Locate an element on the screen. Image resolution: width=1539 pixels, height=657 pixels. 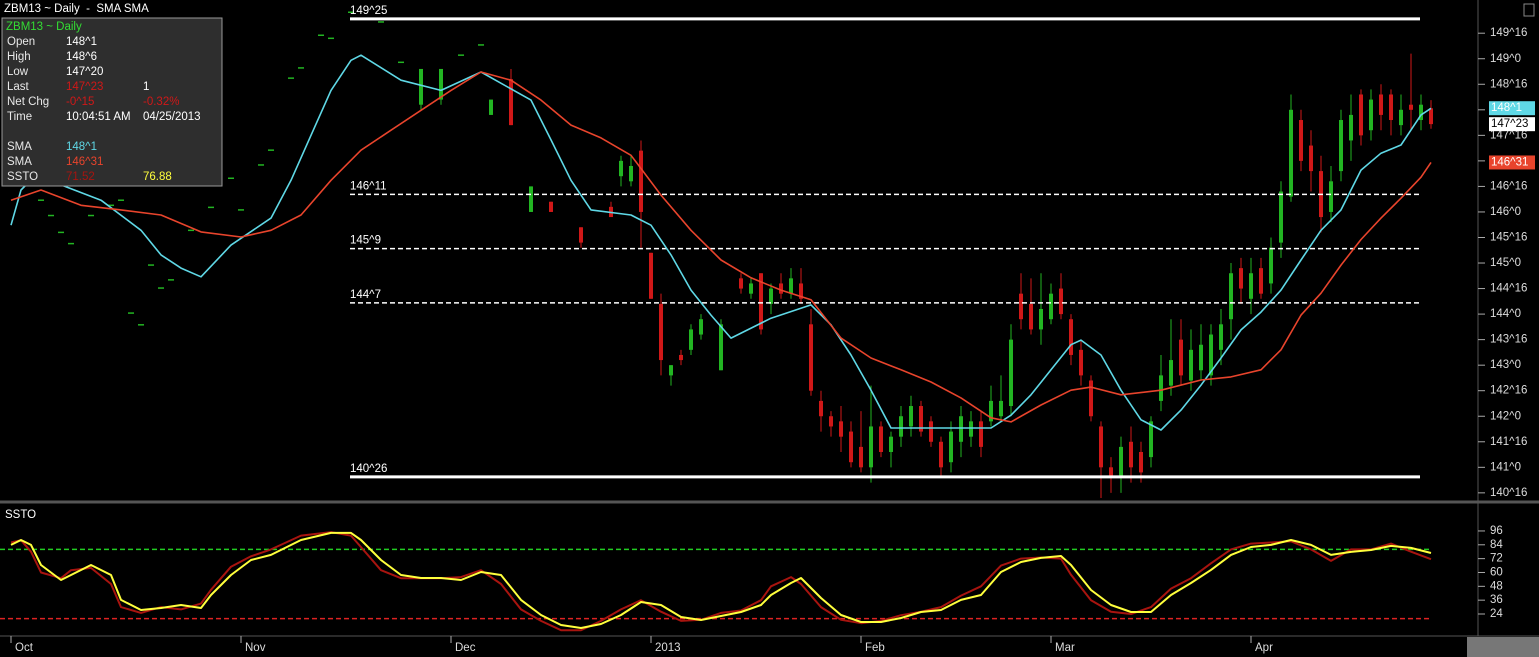
x-tick-label: Mar is located at coordinates (1065, 648).